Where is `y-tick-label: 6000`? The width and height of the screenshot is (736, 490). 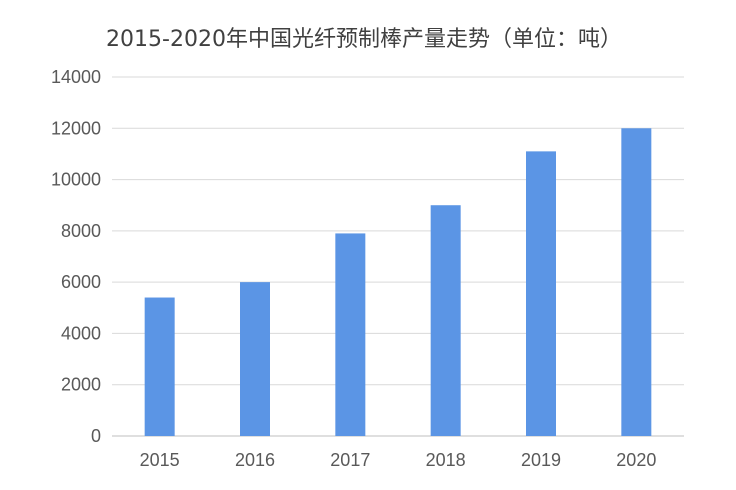
y-tick-label: 6000 is located at coordinates (81, 282).